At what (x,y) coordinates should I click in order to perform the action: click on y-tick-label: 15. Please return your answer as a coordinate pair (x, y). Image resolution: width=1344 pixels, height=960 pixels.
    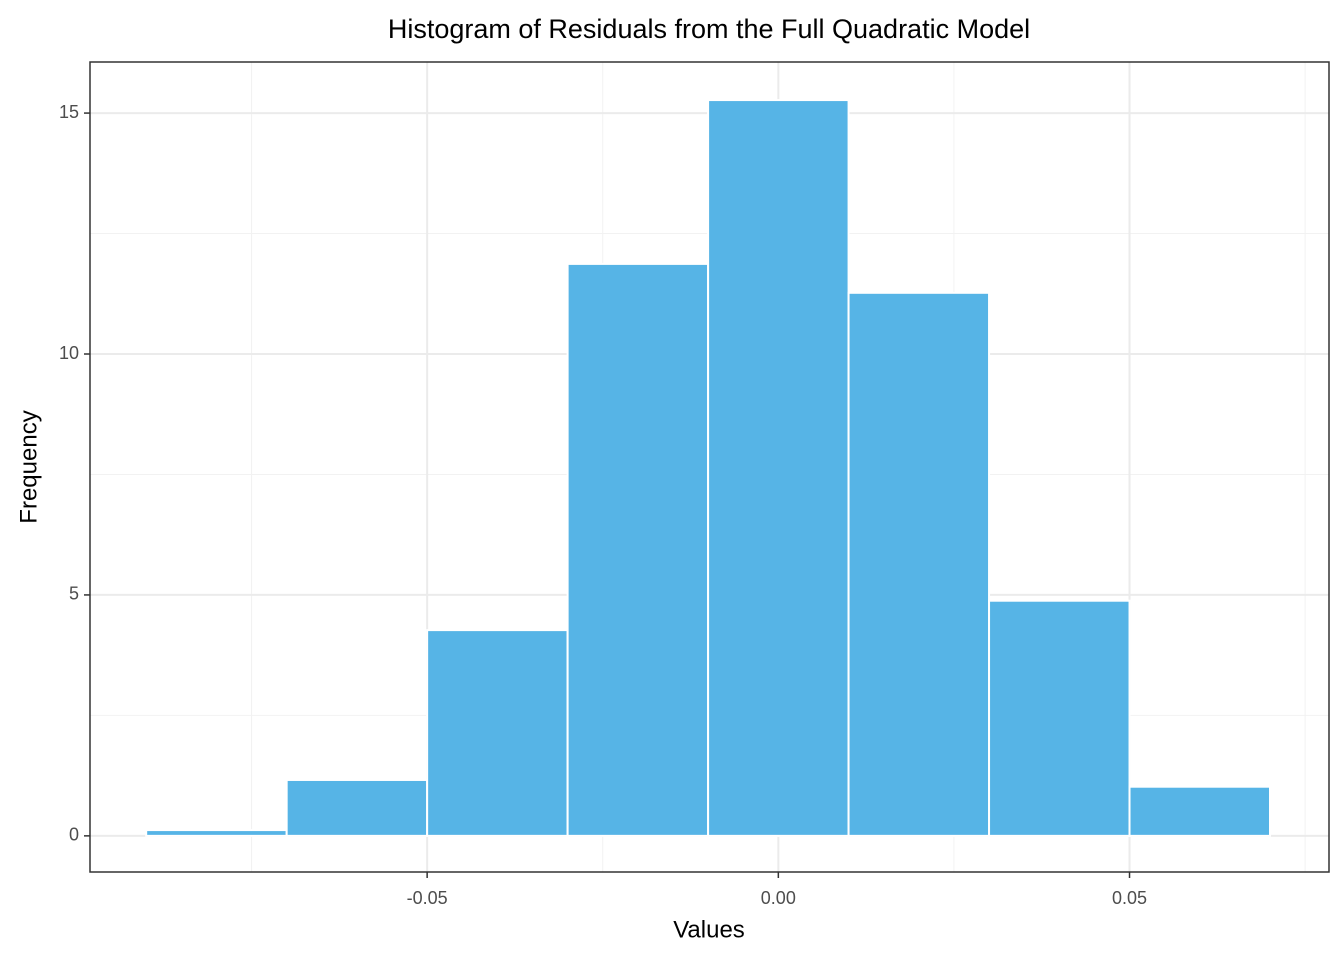
    Looking at the image, I should click on (69, 112).